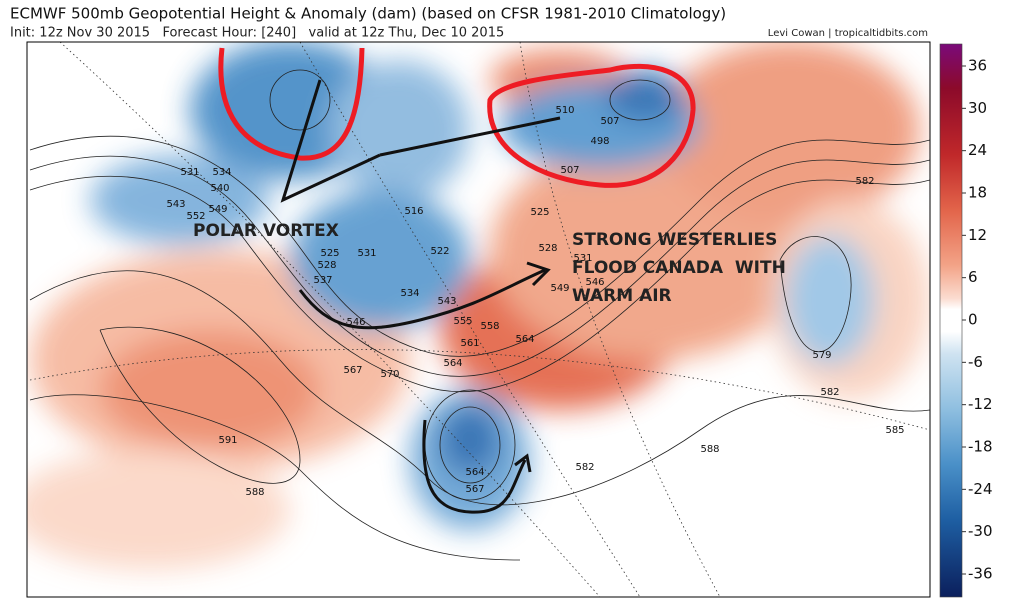  I want to click on colorbar-label: -24, so click(980, 489).